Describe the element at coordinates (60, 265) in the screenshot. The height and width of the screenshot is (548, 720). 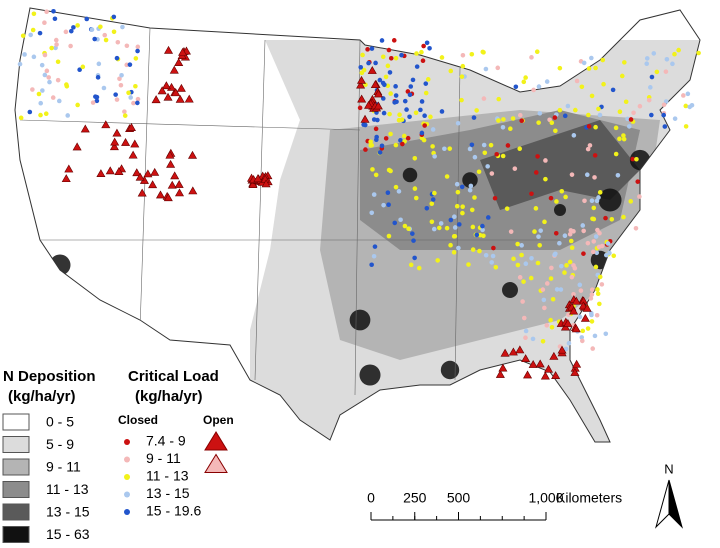
I see `hotspot` at that location.